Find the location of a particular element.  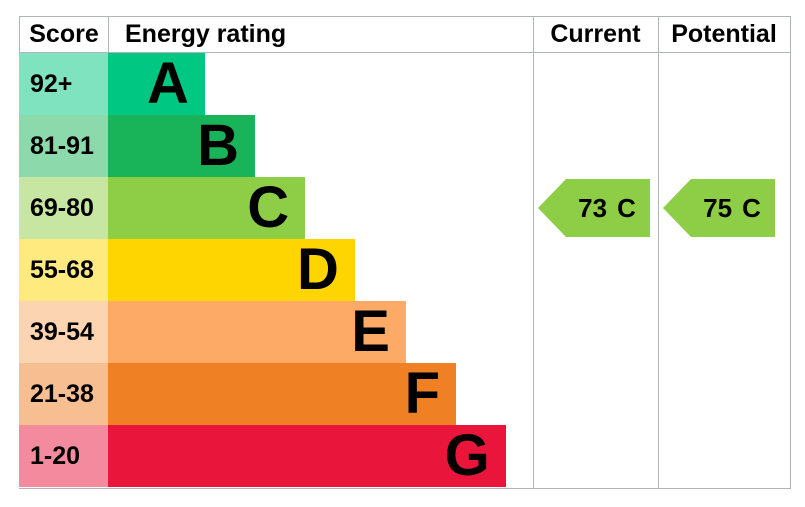

divider-line-bottom is located at coordinates (405, 488).